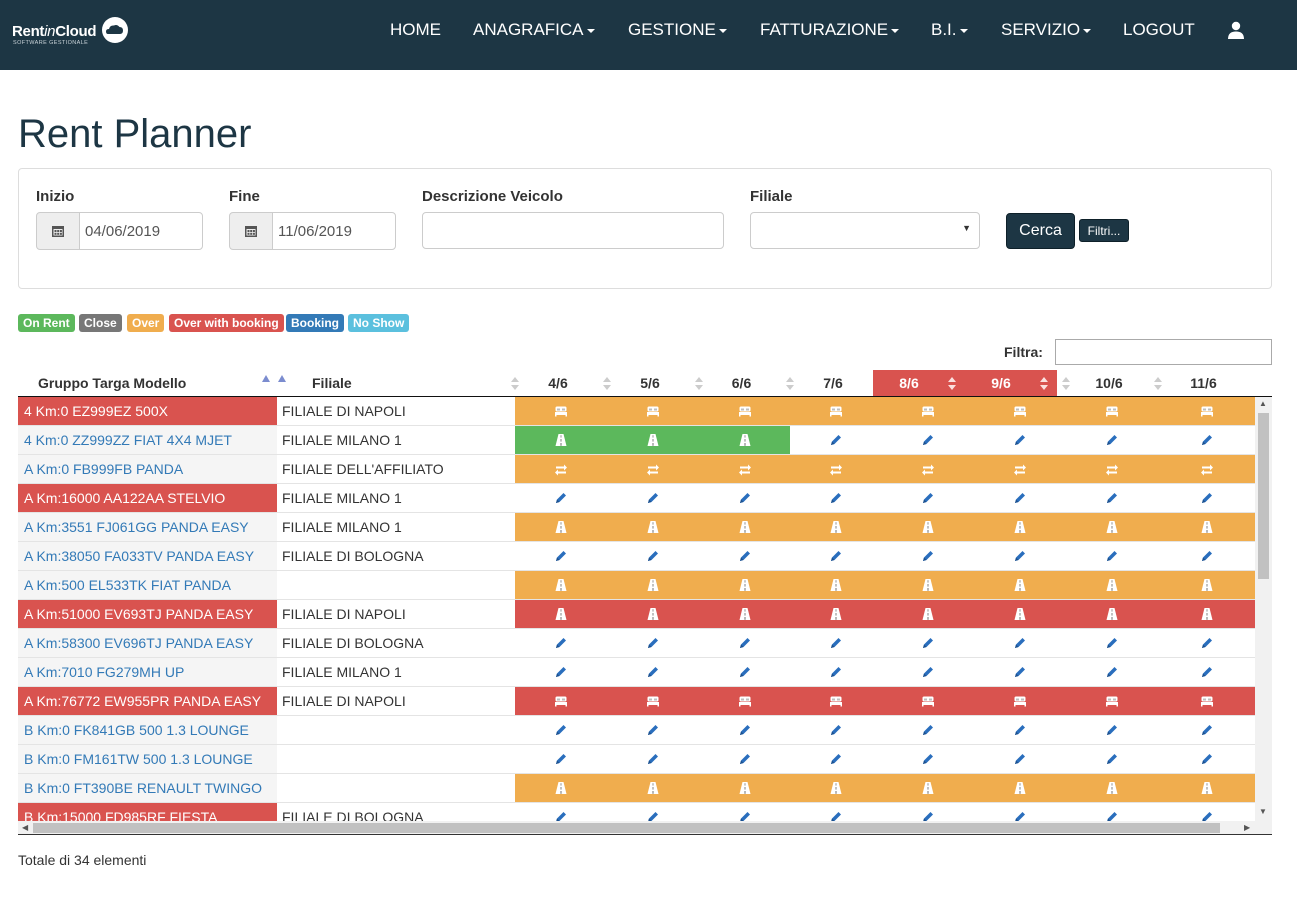 Image resolution: width=1297 pixels, height=897 pixels. Describe the element at coordinates (147, 440) in the screenshot. I see `vehicle-cell: 4 Km:0 ZZ999ZZ FIAT 4X4 MJET` at that location.